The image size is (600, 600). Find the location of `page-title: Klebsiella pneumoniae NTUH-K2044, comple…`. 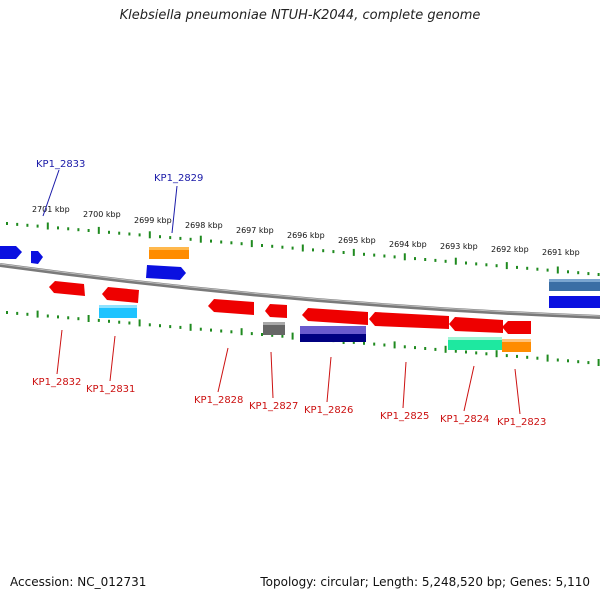

page-title: Klebsiella pneumoniae NTUH-K2044, comple… is located at coordinates (300, 15).